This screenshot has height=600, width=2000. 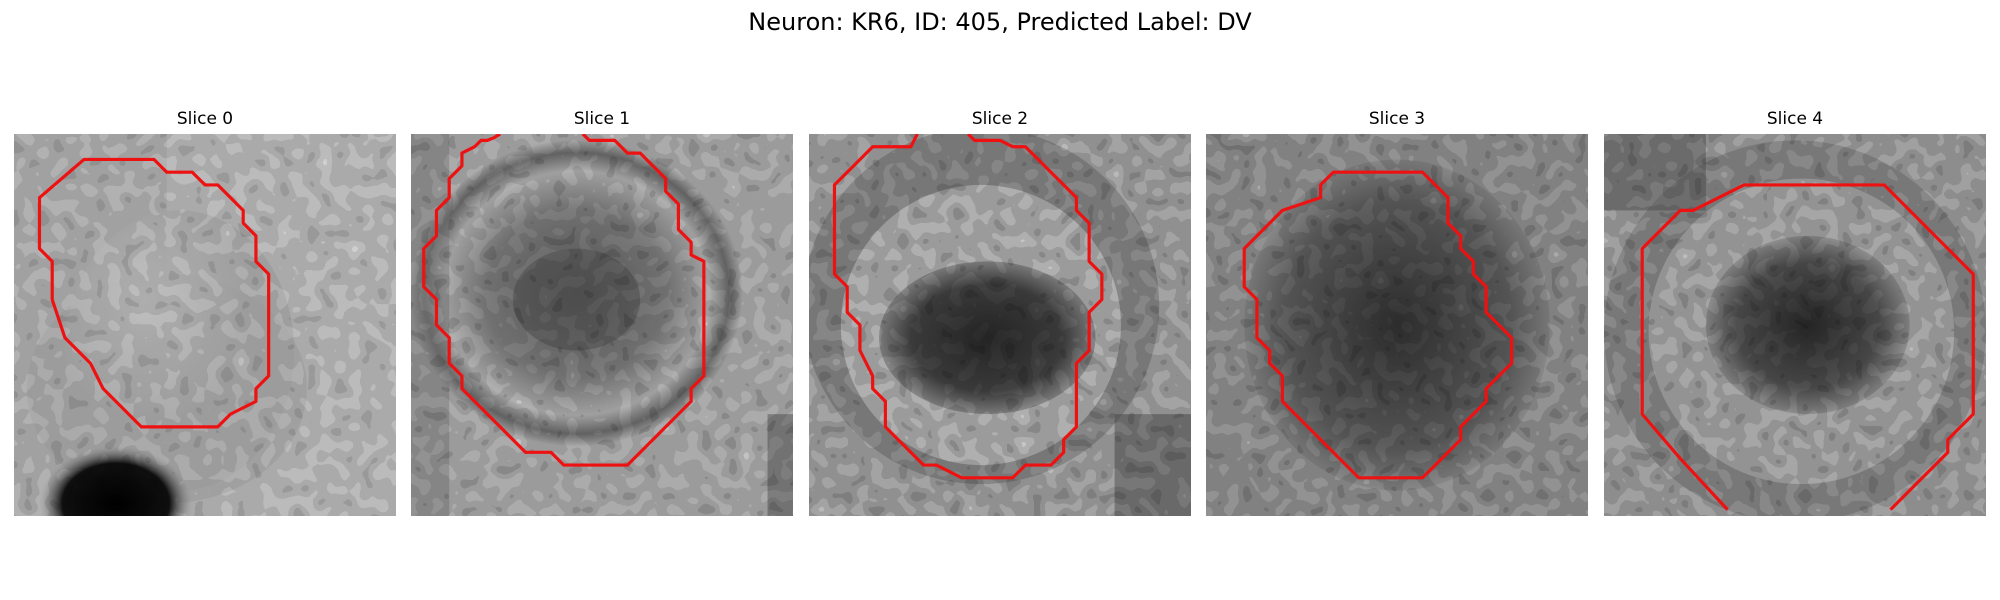 What do you see at coordinates (1795, 119) in the screenshot?
I see `slice-title: Slice 4` at bounding box center [1795, 119].